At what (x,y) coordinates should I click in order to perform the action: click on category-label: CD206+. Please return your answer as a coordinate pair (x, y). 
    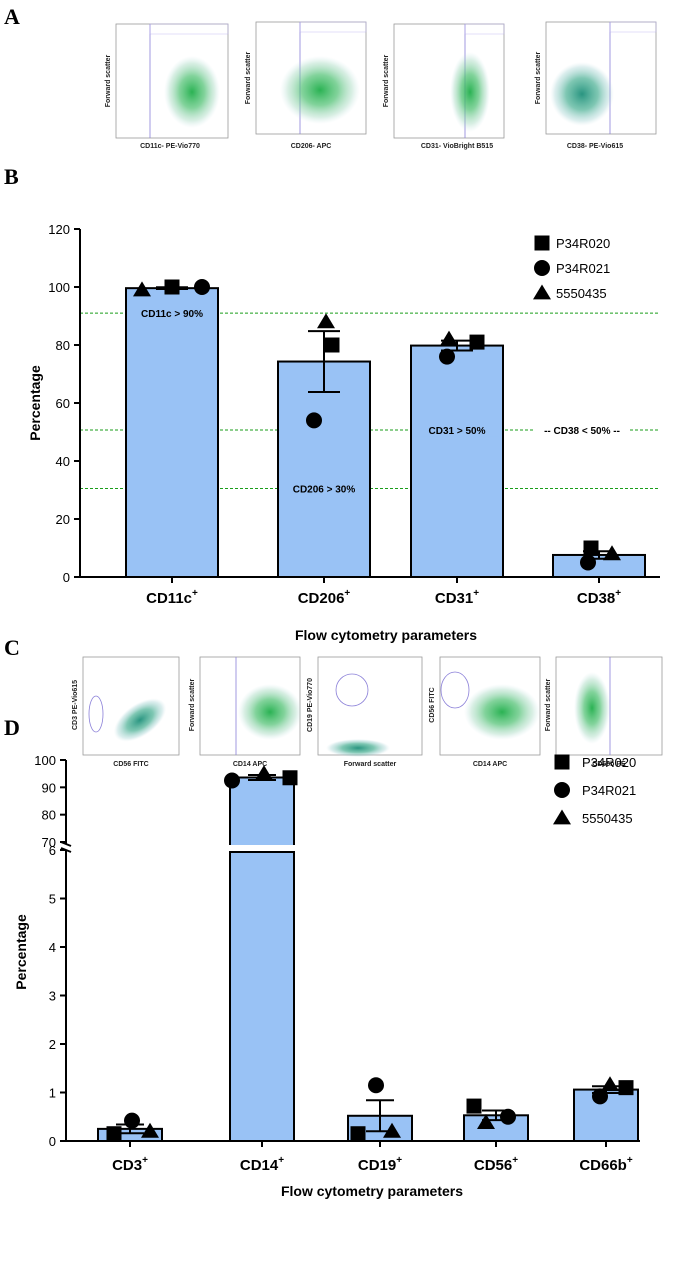
    Looking at the image, I should click on (324, 597).